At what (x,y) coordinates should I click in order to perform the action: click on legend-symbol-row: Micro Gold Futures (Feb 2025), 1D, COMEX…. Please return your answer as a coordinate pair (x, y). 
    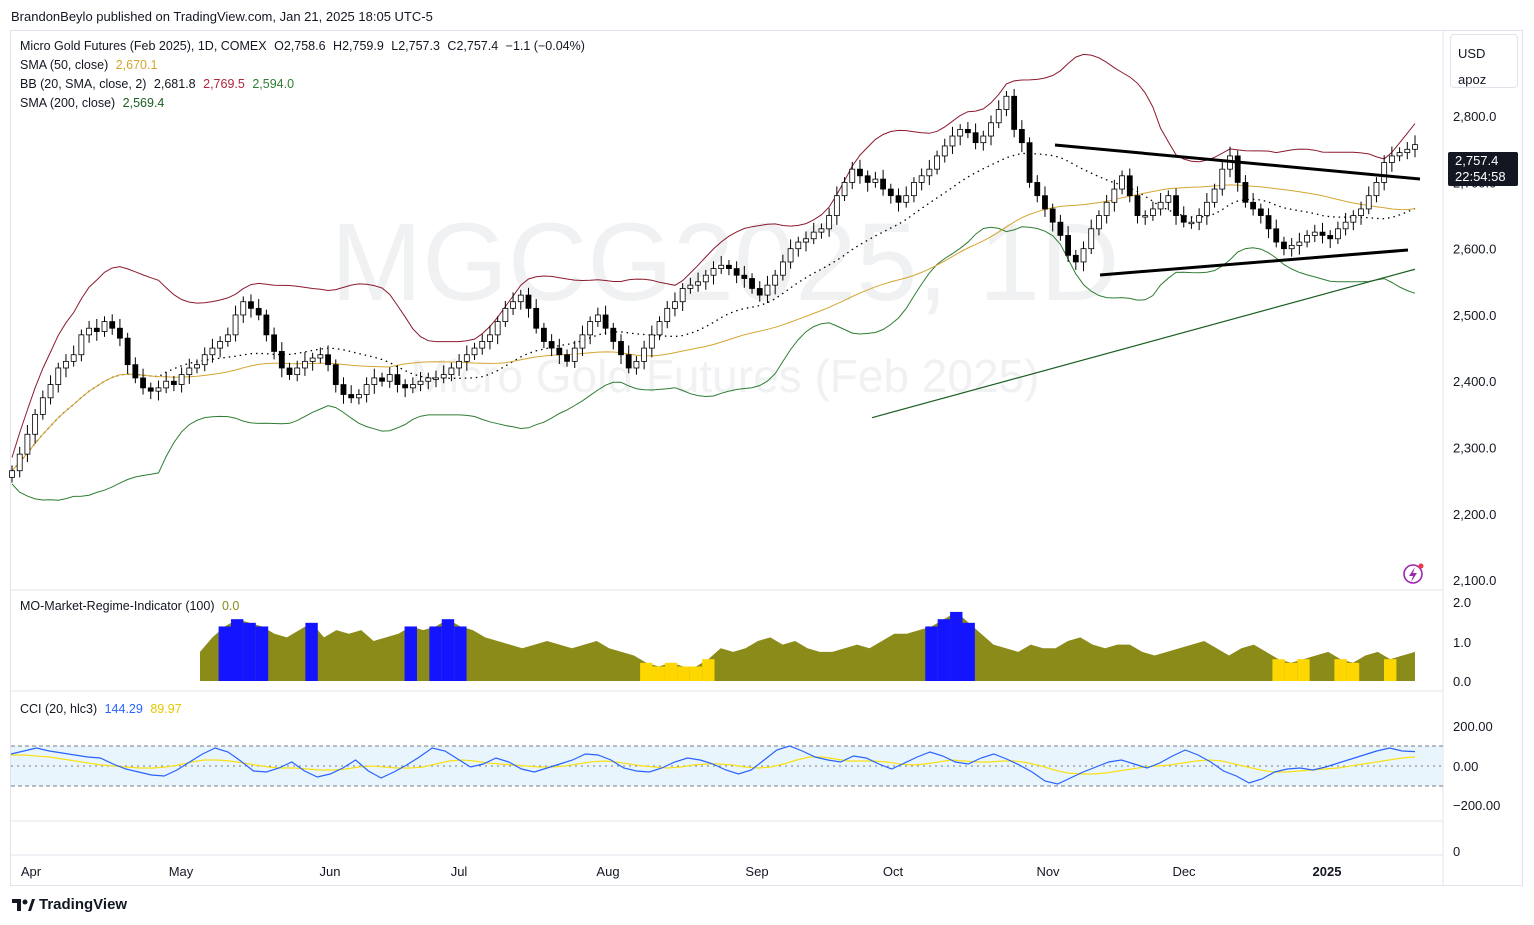
    Looking at the image, I should click on (304, 46).